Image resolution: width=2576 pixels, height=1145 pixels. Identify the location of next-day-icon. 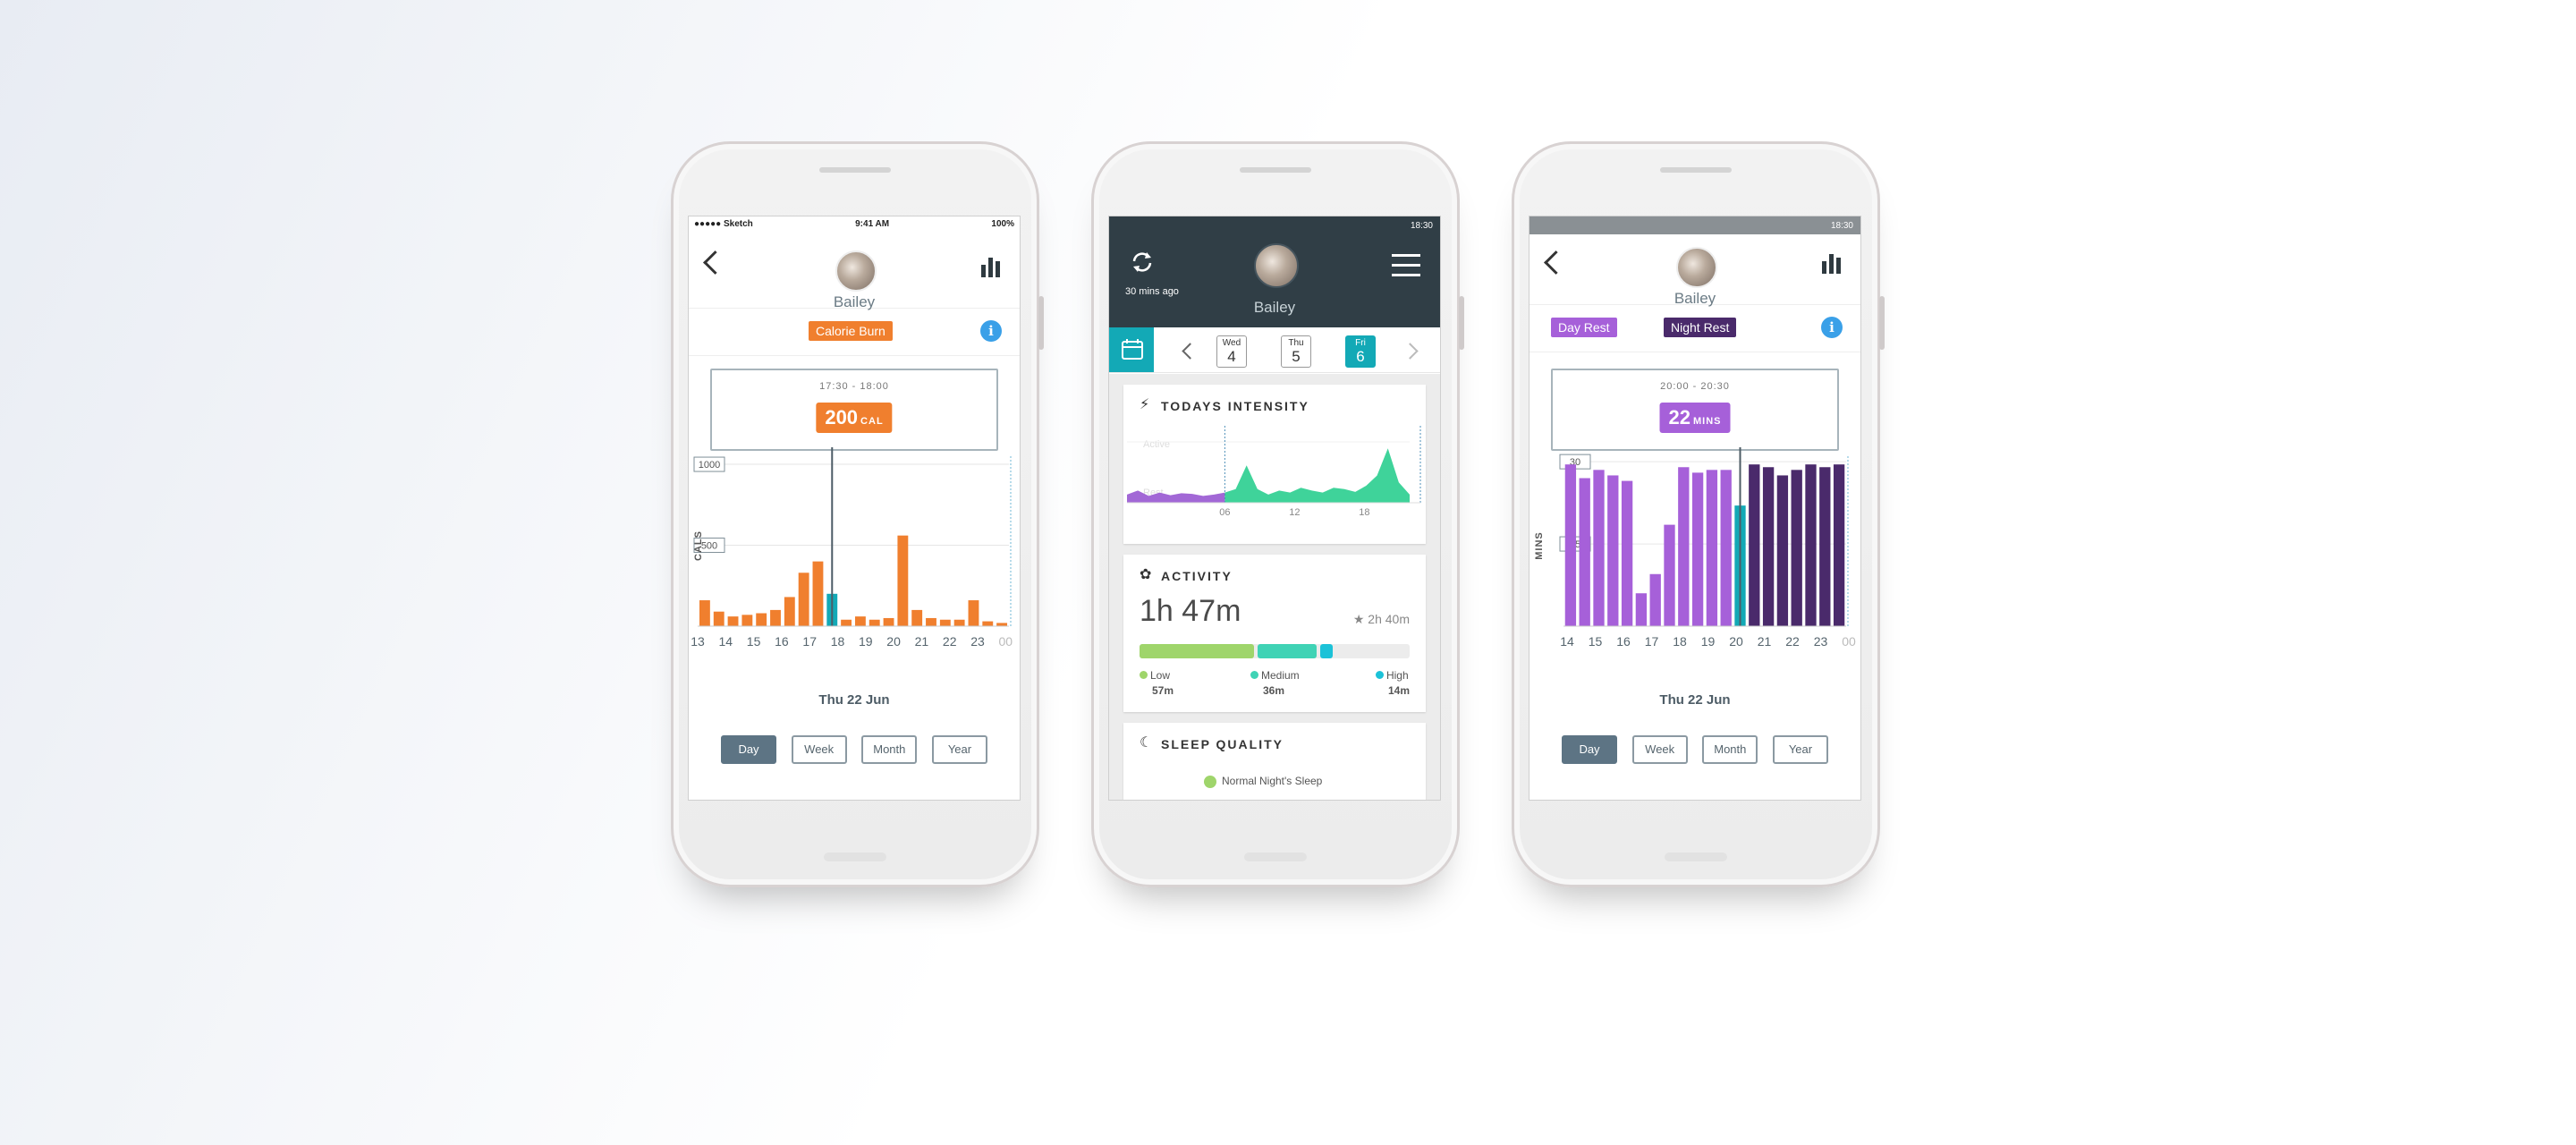
(1410, 351).